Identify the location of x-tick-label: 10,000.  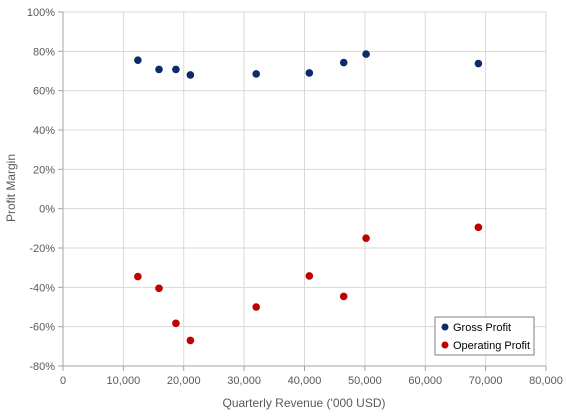
(124, 381).